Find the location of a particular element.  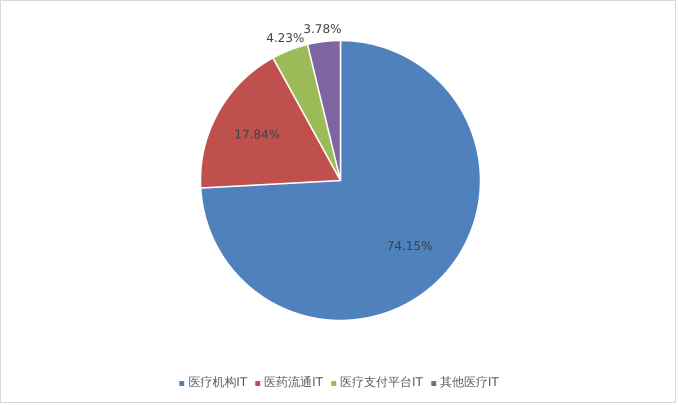

legend-label: 医药流通IT is located at coordinates (293, 382).